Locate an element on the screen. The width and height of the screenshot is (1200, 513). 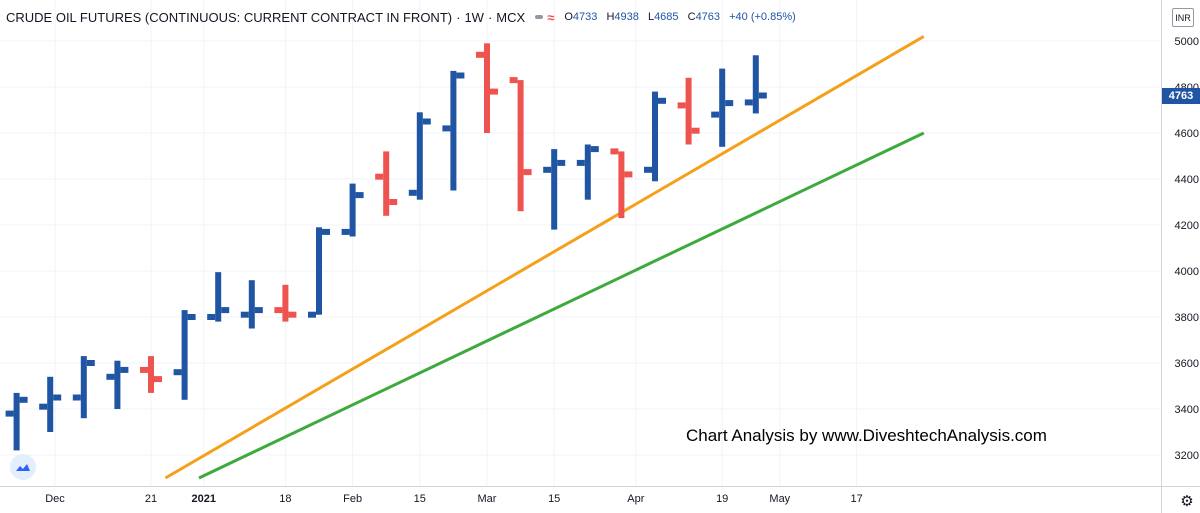
open-label: O is located at coordinates (568, 17).